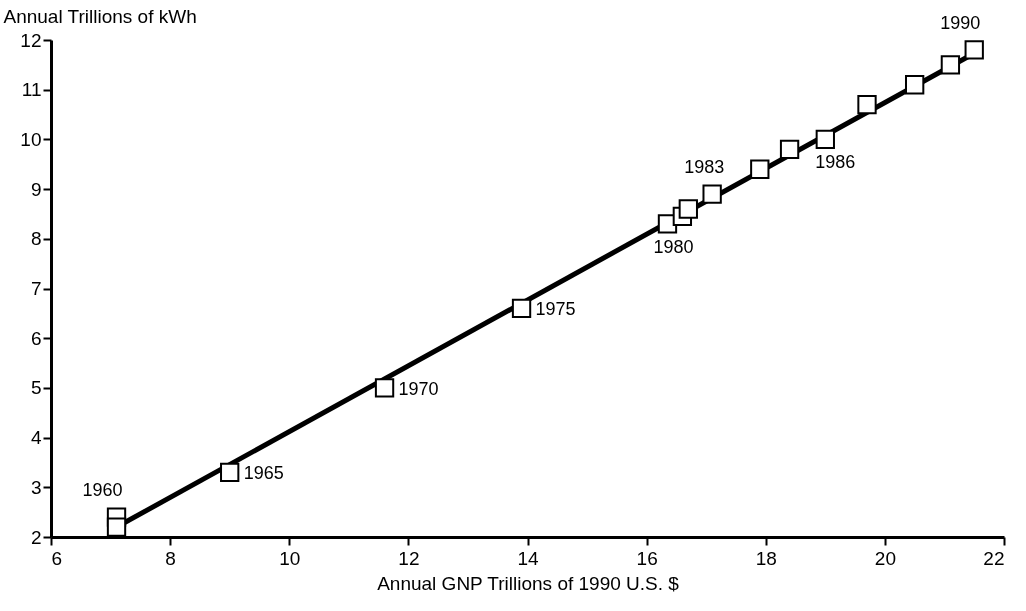 This screenshot has width=1026, height=611. Describe the element at coordinates (418, 388) in the screenshot. I see `annotation: 1970` at that location.